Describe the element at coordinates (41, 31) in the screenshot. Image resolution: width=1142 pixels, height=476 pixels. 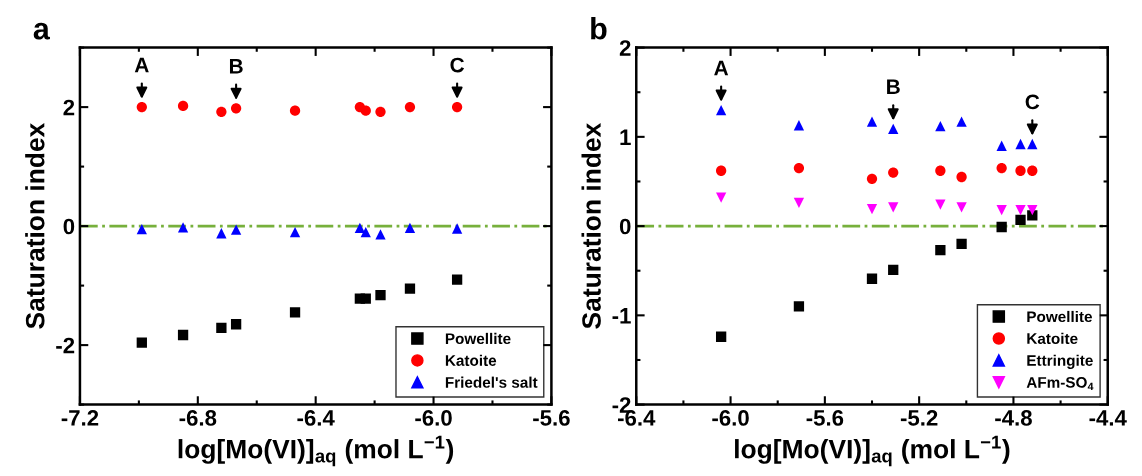
I see `chart-title: a` at that location.